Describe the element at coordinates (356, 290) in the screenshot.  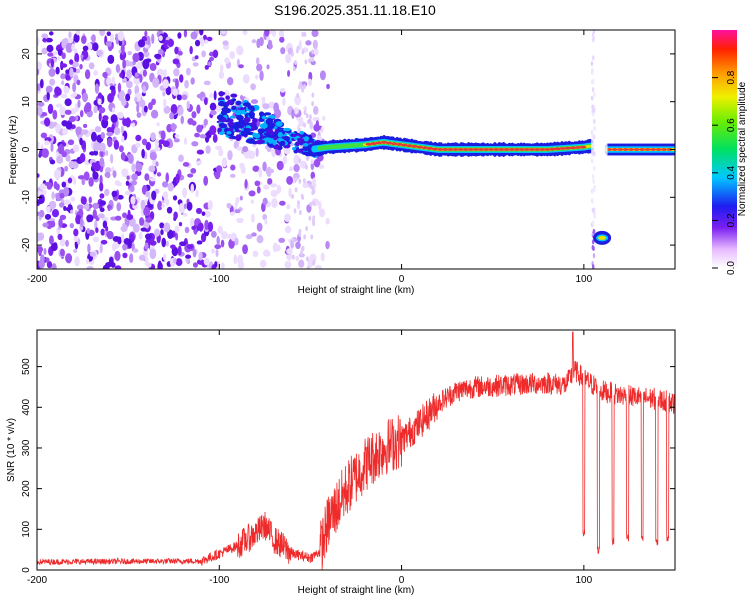
I see `spectrogram-x-axis-label: Height of straight line (km)` at that location.